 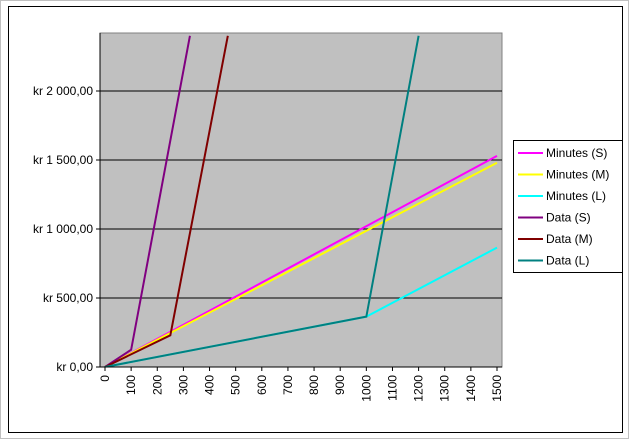 What do you see at coordinates (157, 385) in the screenshot?
I see `x-tick-label: 200` at bounding box center [157, 385].